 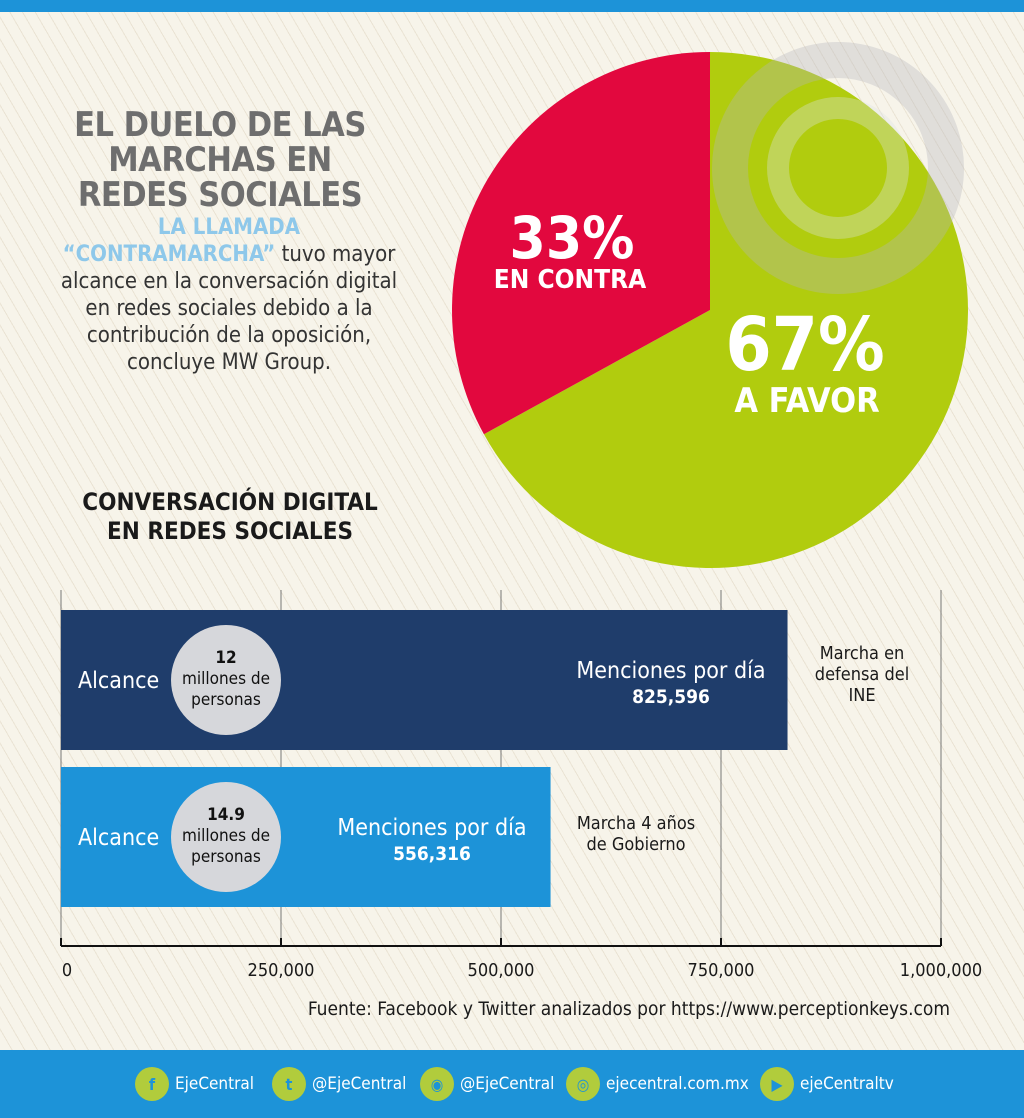 I want to click on social-link-label: ejeCentraltv, so click(x=847, y=1084).